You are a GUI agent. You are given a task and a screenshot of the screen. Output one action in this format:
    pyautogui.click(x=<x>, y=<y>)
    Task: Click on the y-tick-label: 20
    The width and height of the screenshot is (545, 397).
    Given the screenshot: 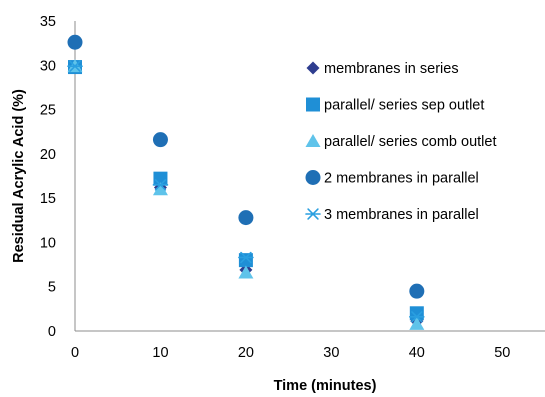 What is the action you would take?
    pyautogui.click(x=48, y=155)
    